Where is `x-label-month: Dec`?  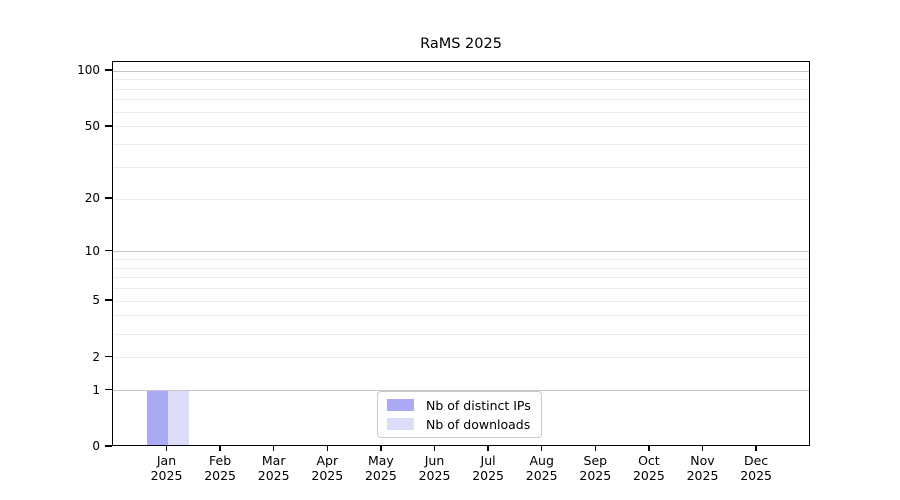
x-label-month: Dec is located at coordinates (756, 460).